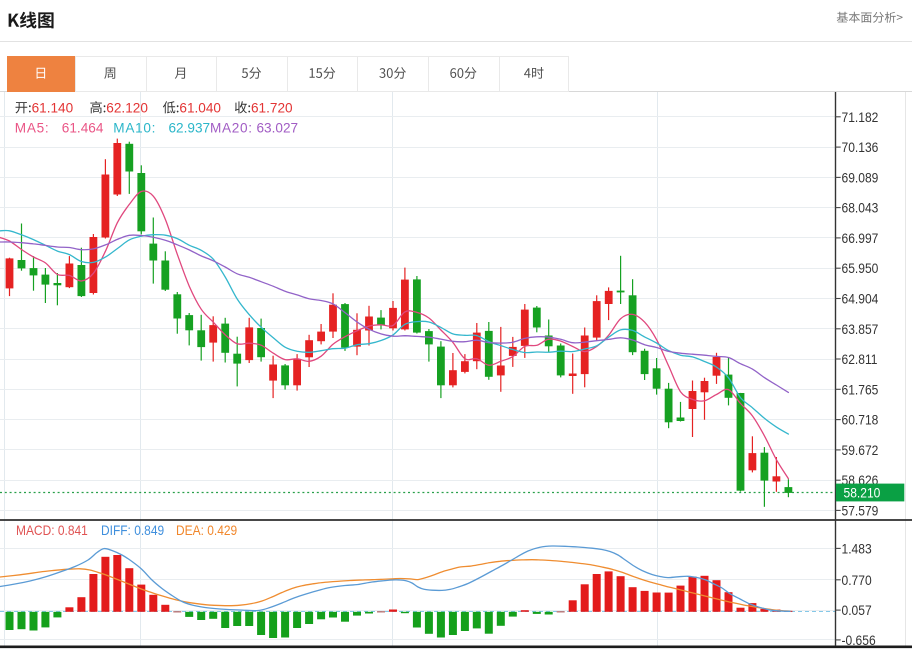  I want to click on svg-text: 59.672, so click(860, 450).